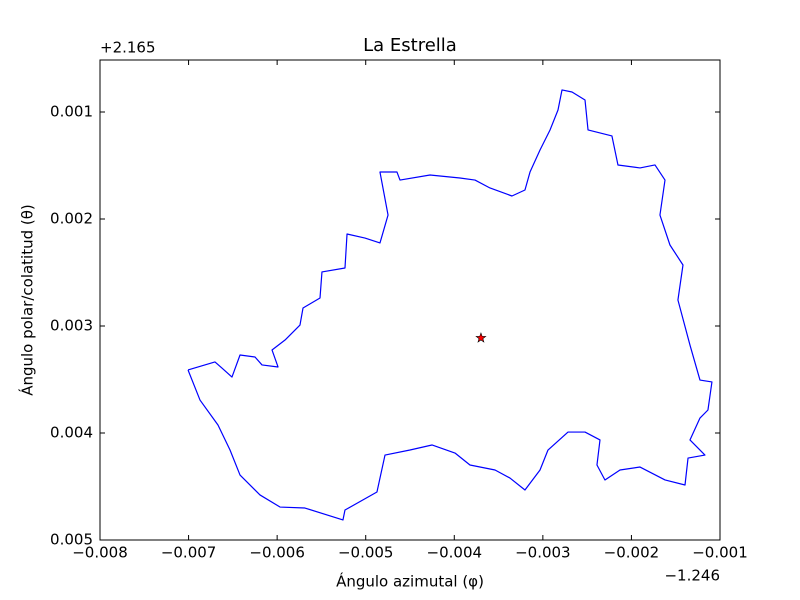 This screenshot has height=600, width=800. I want to click on x-tick-label: −0.003, so click(543, 553).